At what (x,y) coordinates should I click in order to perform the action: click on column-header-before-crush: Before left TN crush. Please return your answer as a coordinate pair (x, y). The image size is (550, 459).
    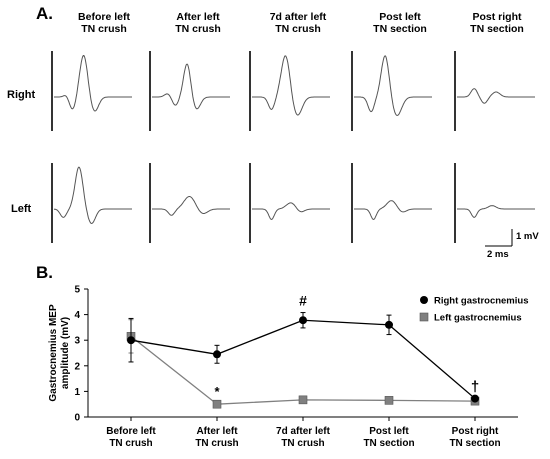
    Looking at the image, I should click on (104, 23).